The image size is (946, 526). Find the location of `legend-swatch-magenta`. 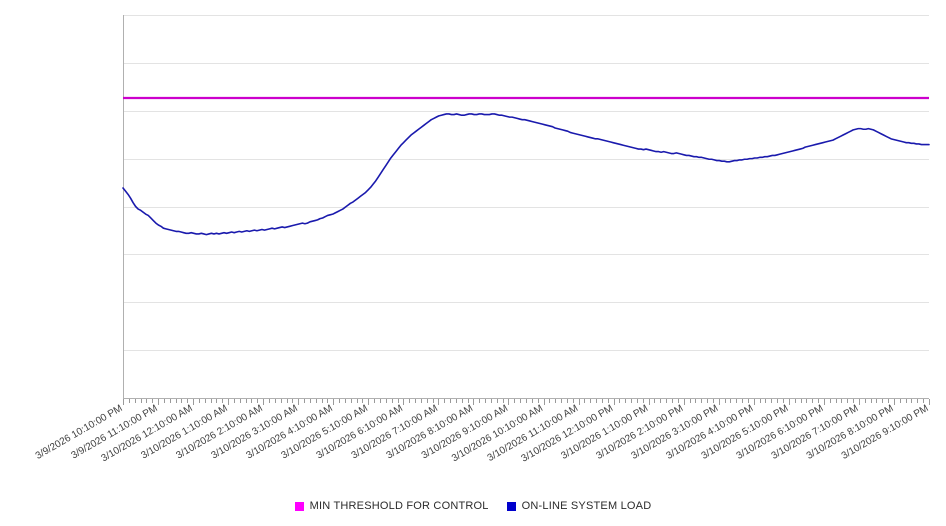

legend-swatch-magenta is located at coordinates (299, 506).